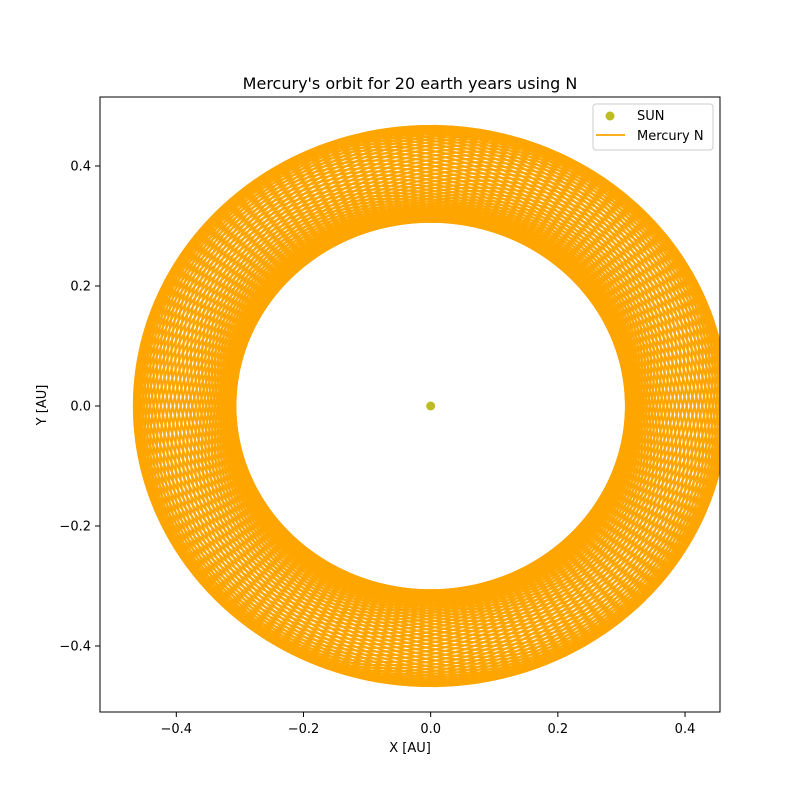  Describe the element at coordinates (430, 729) in the screenshot. I see `x-tick-label: 0.0` at that location.